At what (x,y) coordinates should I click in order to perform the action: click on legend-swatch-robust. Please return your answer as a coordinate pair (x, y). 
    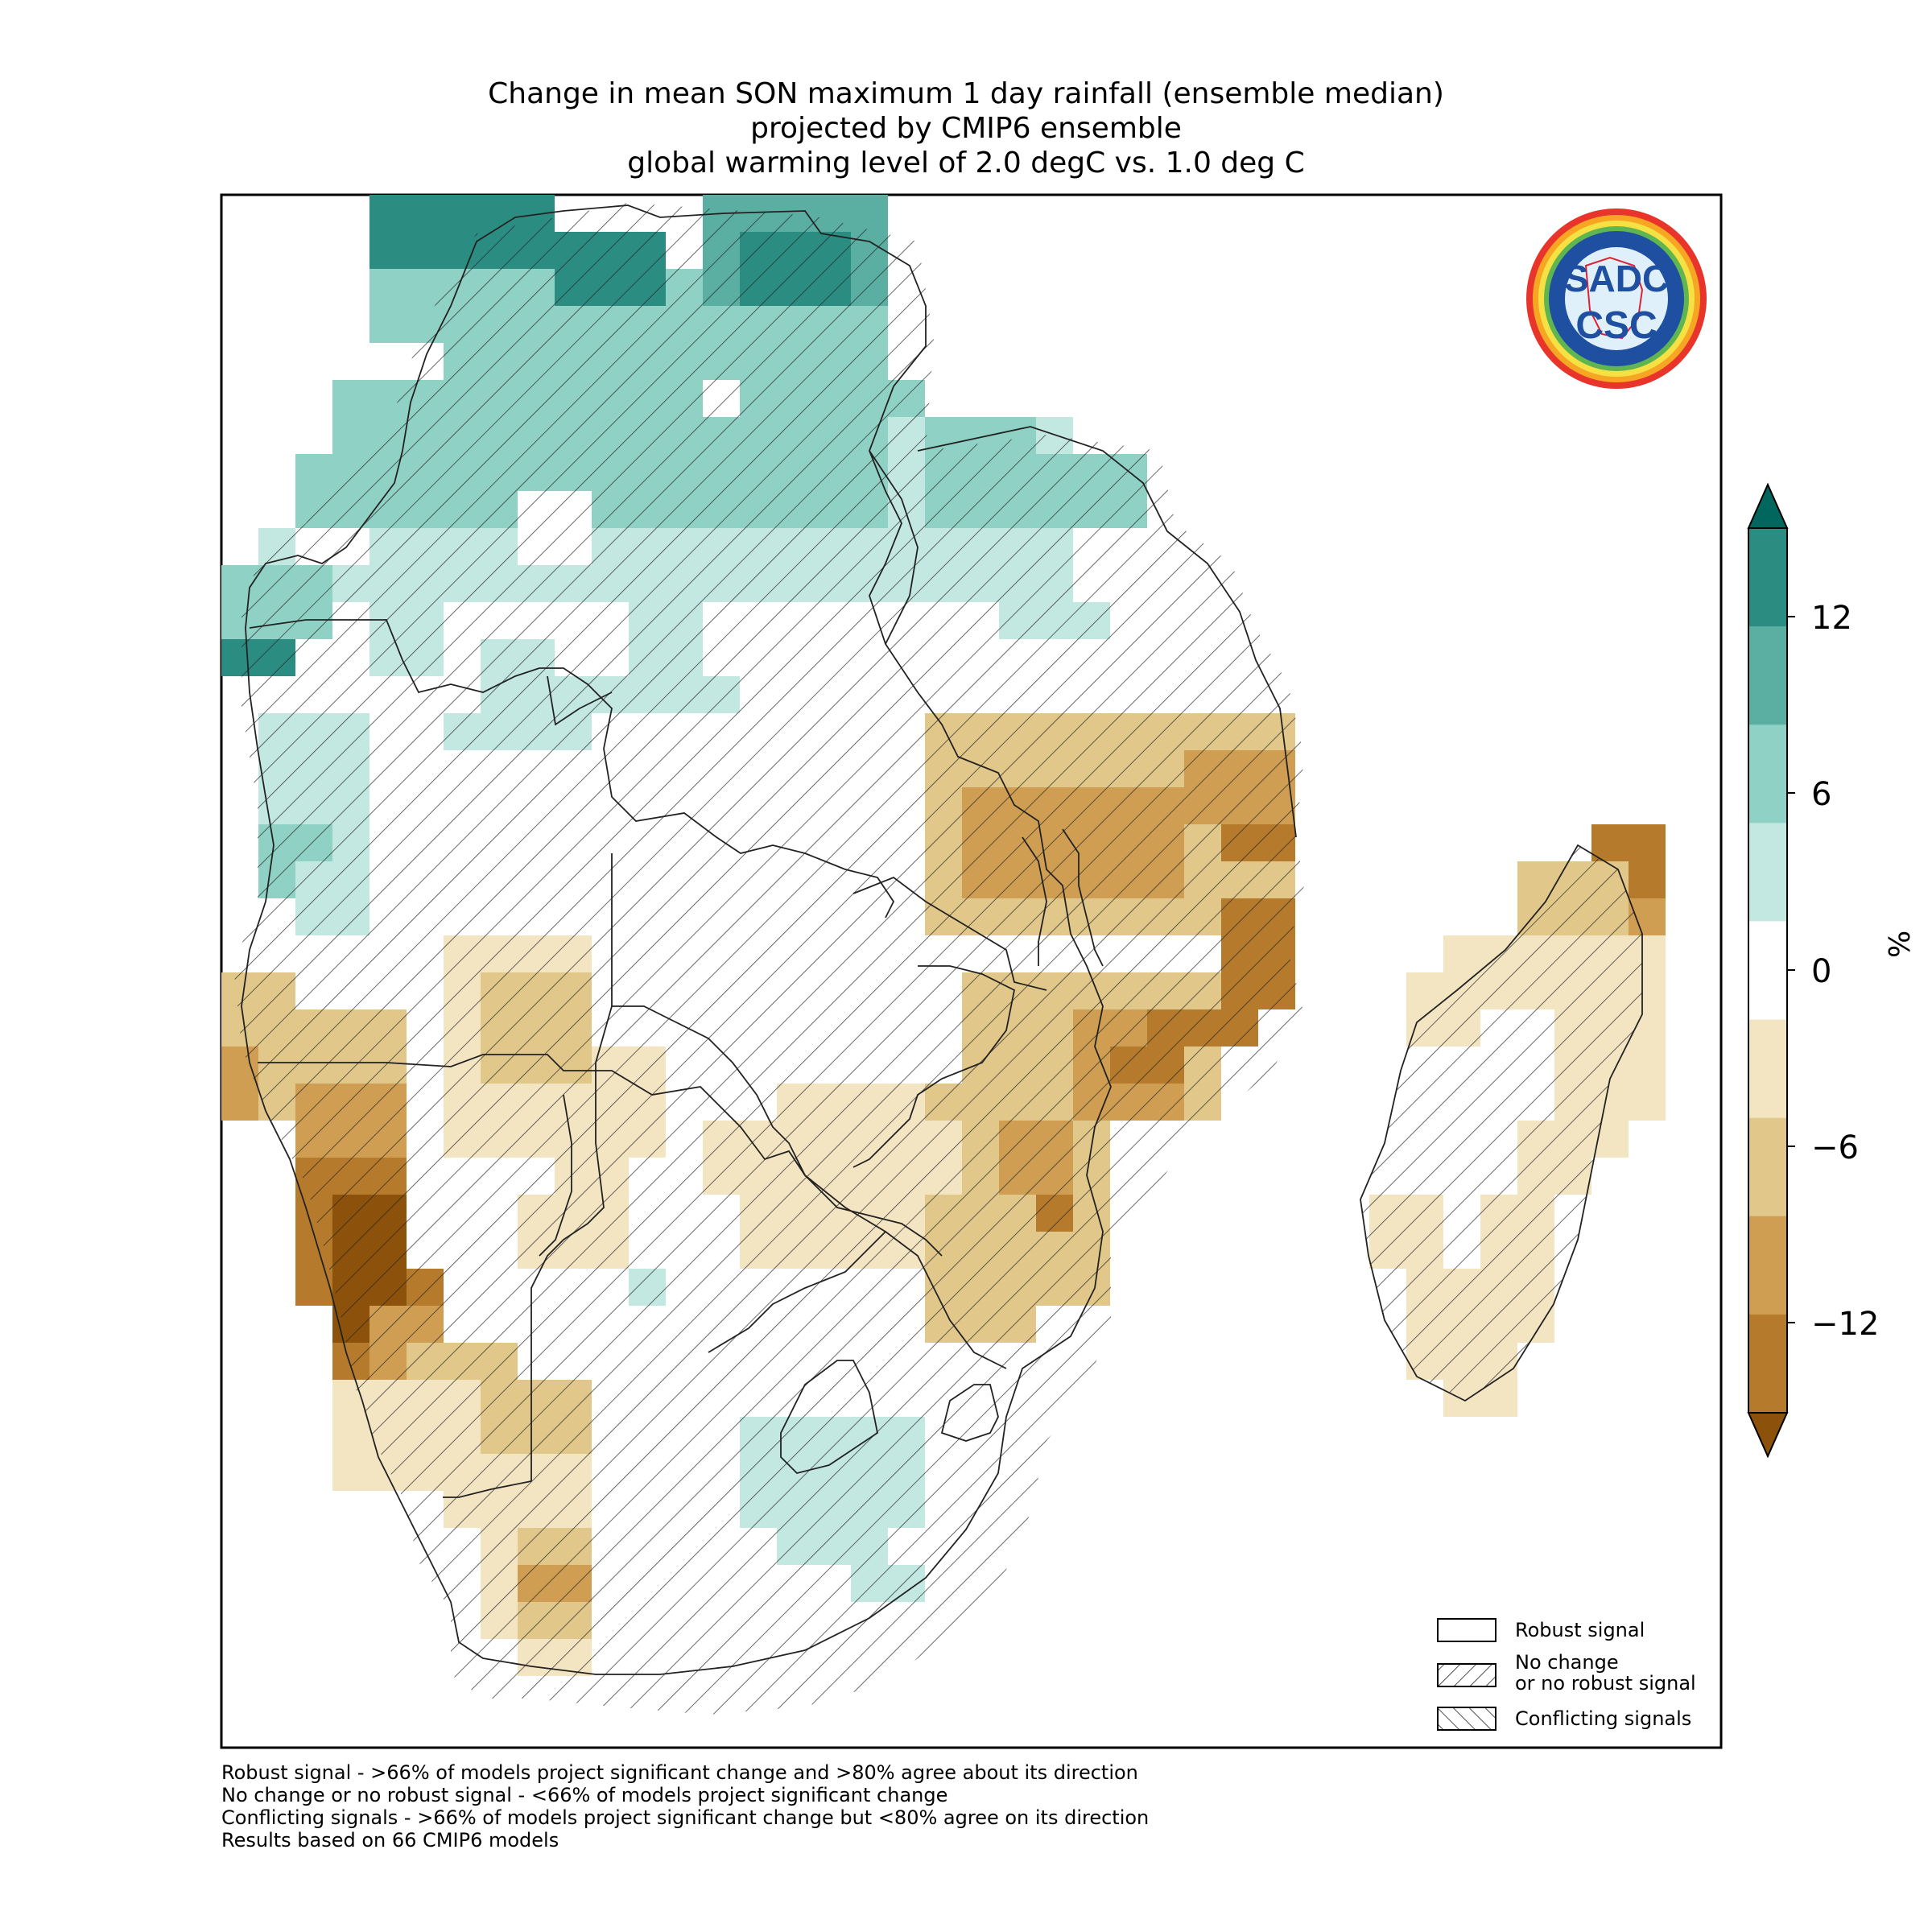
    Looking at the image, I should click on (1466, 1630).